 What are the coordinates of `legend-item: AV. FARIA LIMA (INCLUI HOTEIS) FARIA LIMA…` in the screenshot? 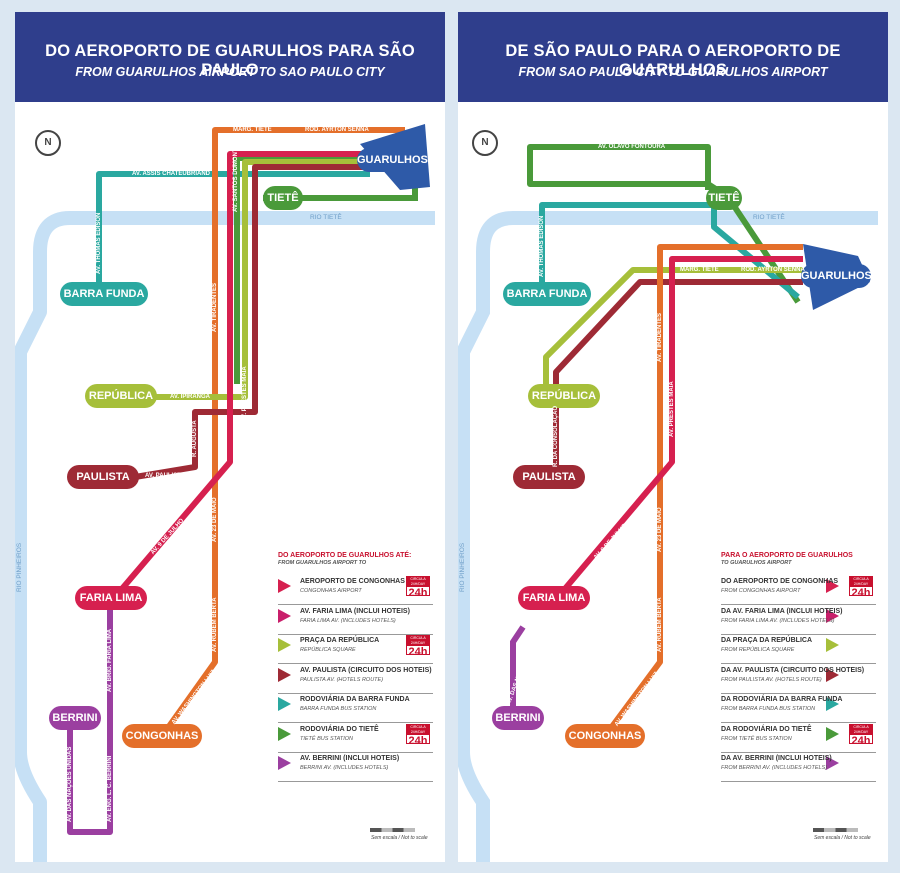 It's located at (355, 620).